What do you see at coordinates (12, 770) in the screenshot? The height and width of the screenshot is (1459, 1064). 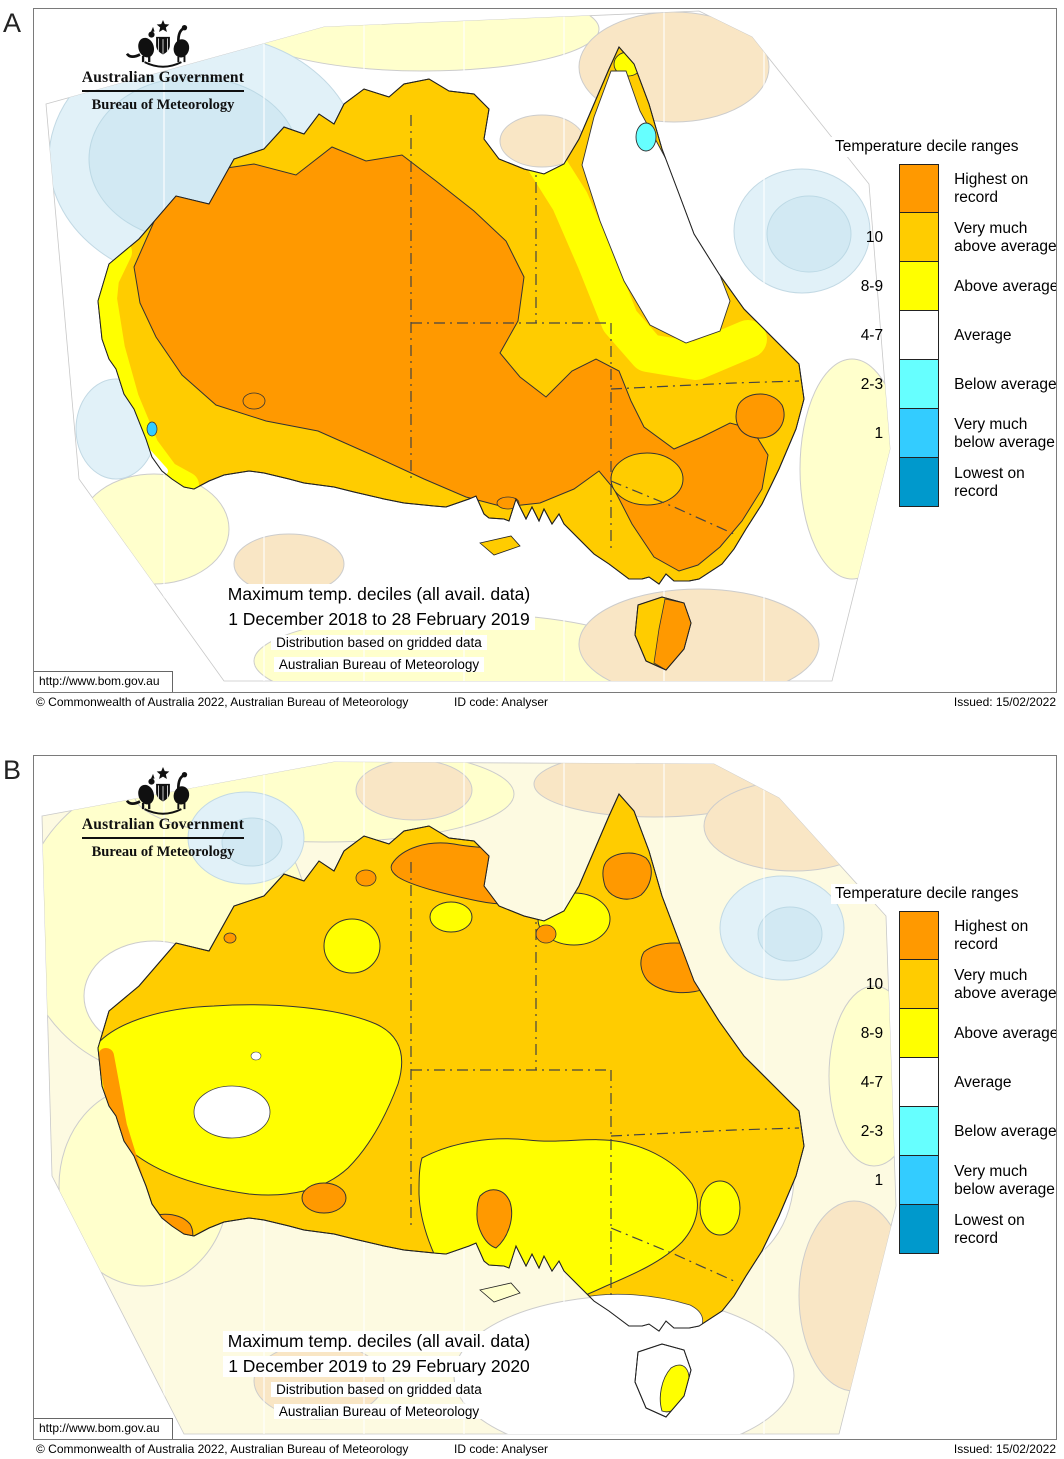 I see `panel-b-label: B` at bounding box center [12, 770].